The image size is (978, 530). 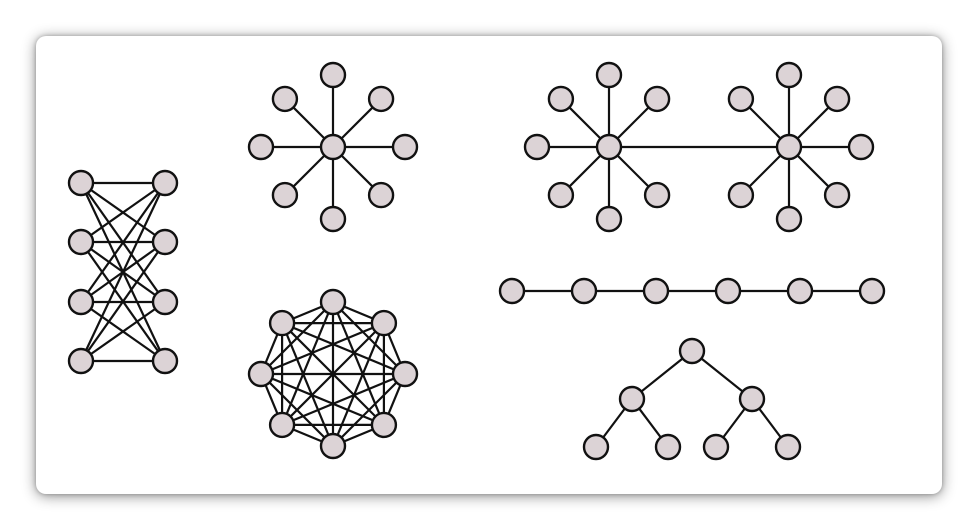 What do you see at coordinates (333, 147) in the screenshot?
I see `star-center-node` at bounding box center [333, 147].